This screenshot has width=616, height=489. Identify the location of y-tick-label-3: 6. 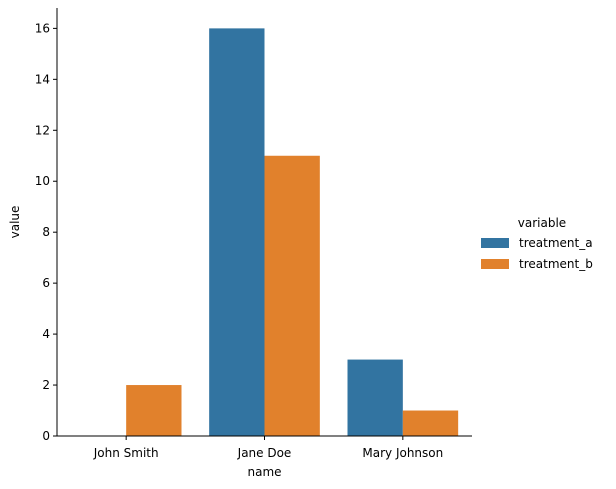
(46, 283).